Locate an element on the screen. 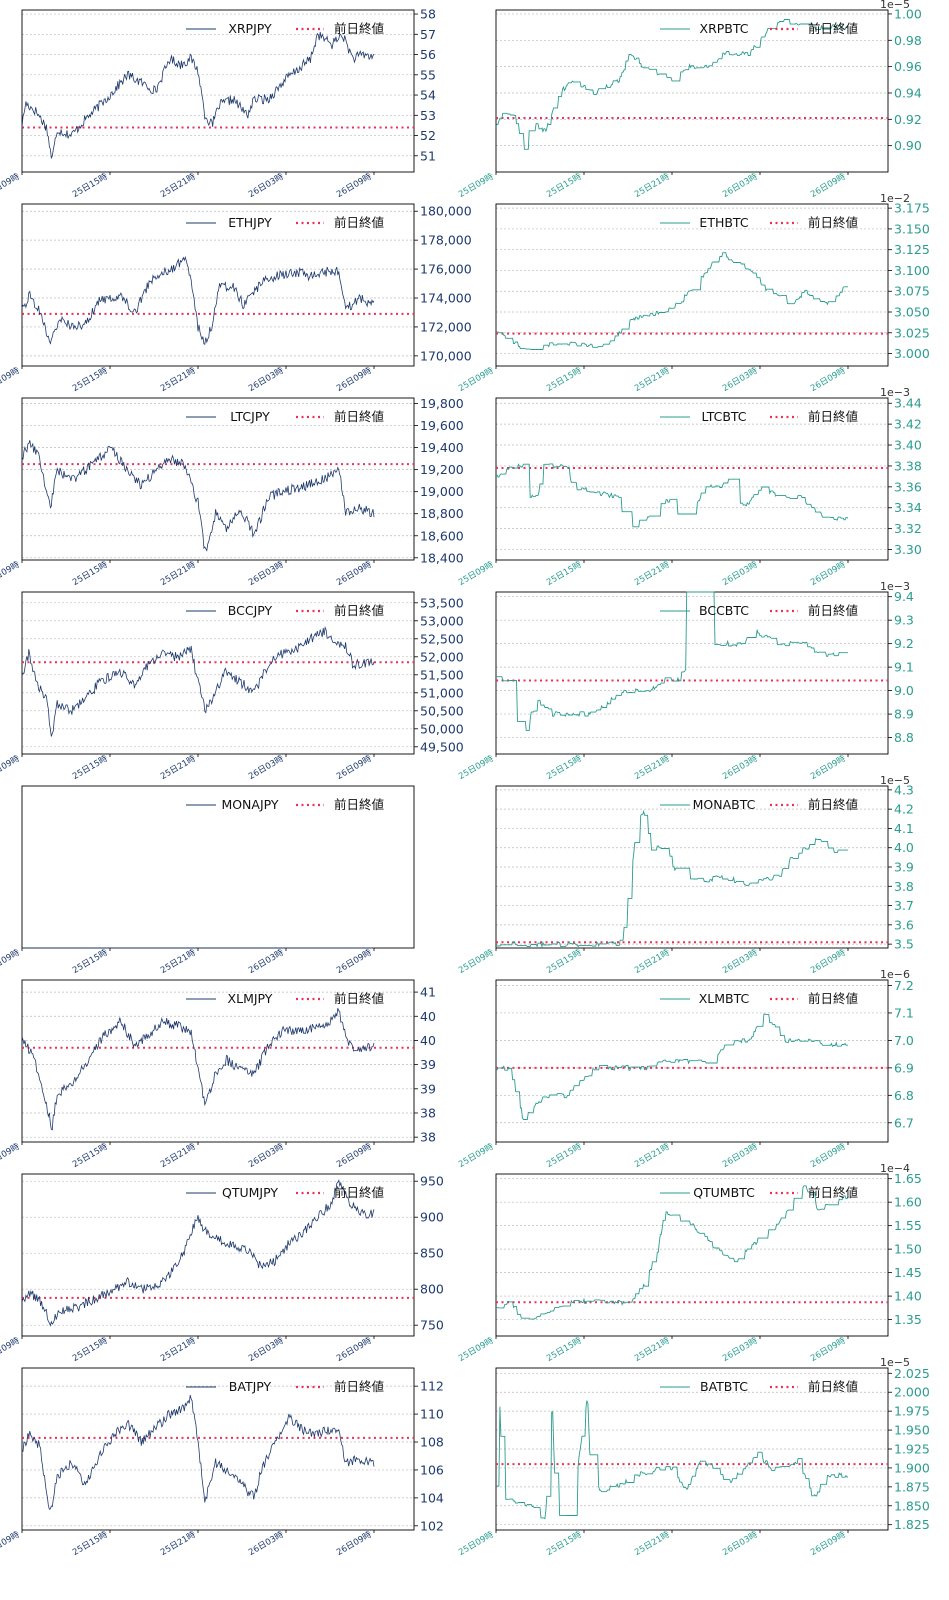 The height and width of the screenshot is (1600, 949). y-tick-label: 178,000 is located at coordinates (446, 240).